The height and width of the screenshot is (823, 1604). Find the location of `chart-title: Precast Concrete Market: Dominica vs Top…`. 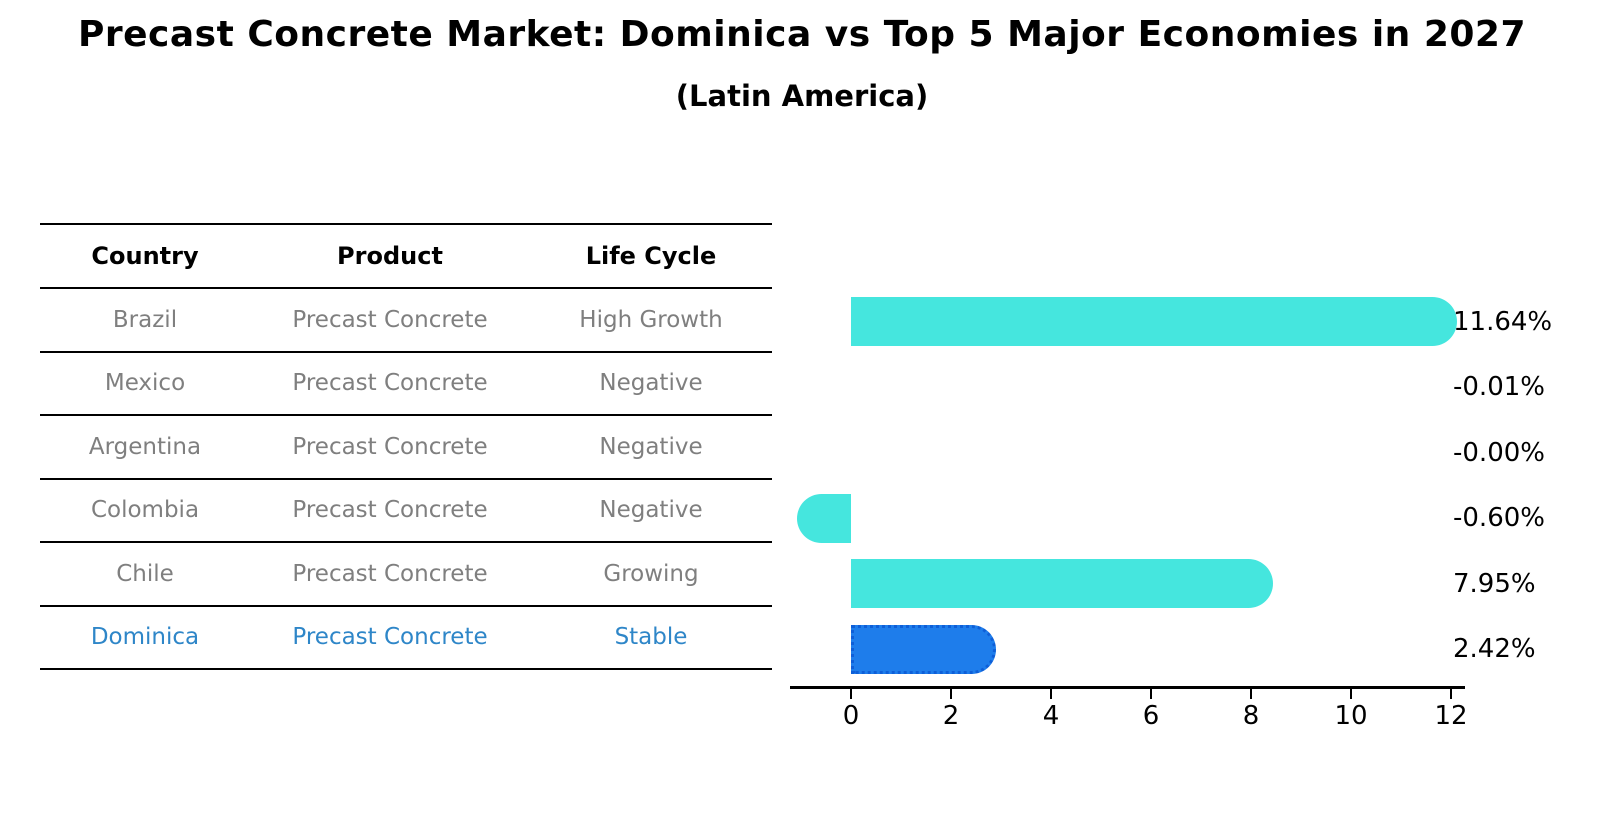

chart-title: Precast Concrete Market: Dominica vs Top… is located at coordinates (802, 34).